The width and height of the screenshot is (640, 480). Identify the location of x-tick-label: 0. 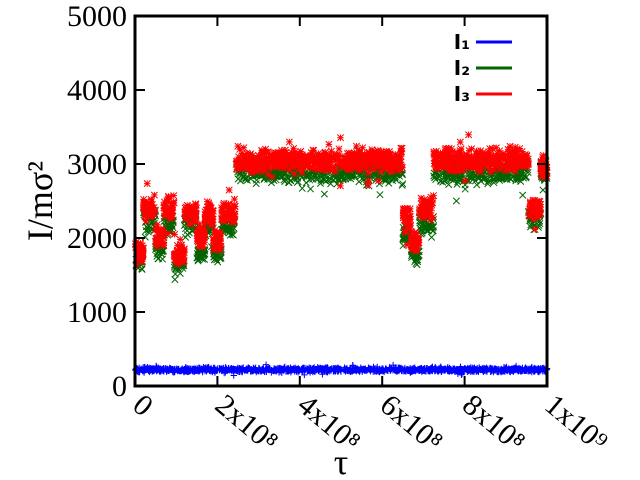
(143, 405).